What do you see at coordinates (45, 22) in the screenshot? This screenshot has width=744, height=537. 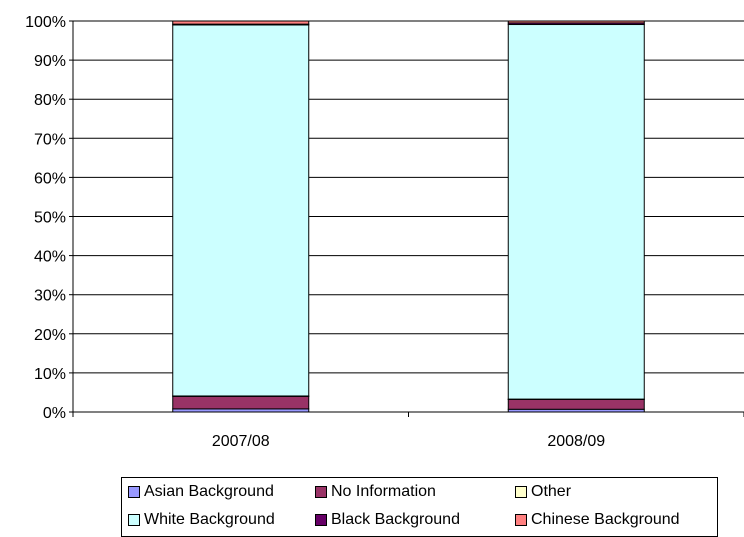 I see `y-tick-label: 100%` at bounding box center [45, 22].